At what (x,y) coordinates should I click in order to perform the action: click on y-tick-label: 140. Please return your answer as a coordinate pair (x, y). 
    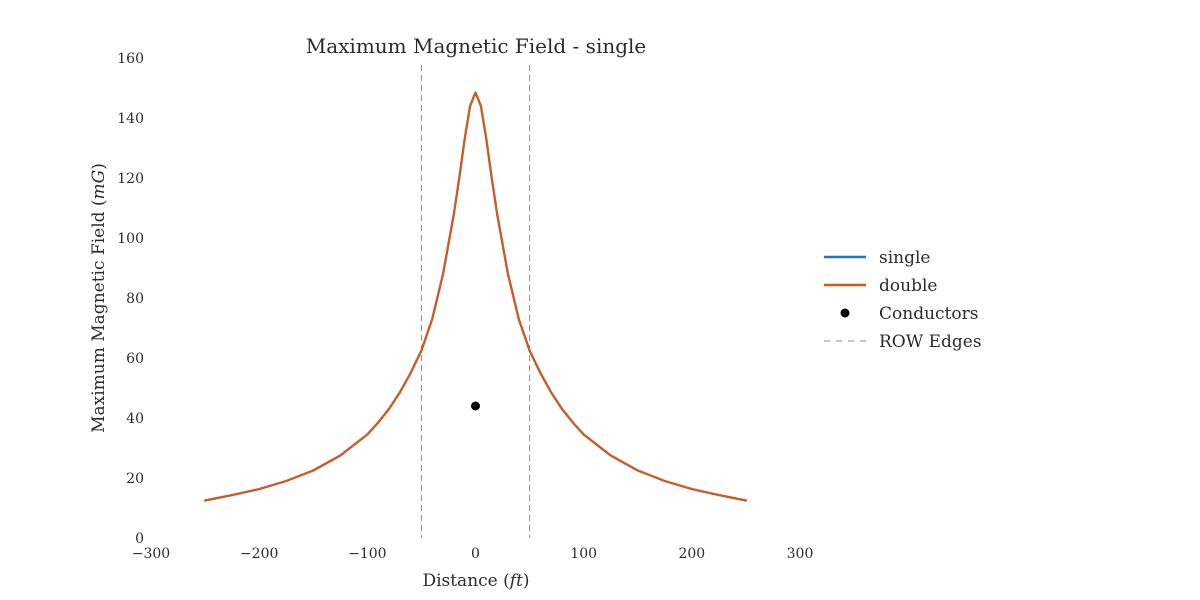
    Looking at the image, I should click on (130, 119).